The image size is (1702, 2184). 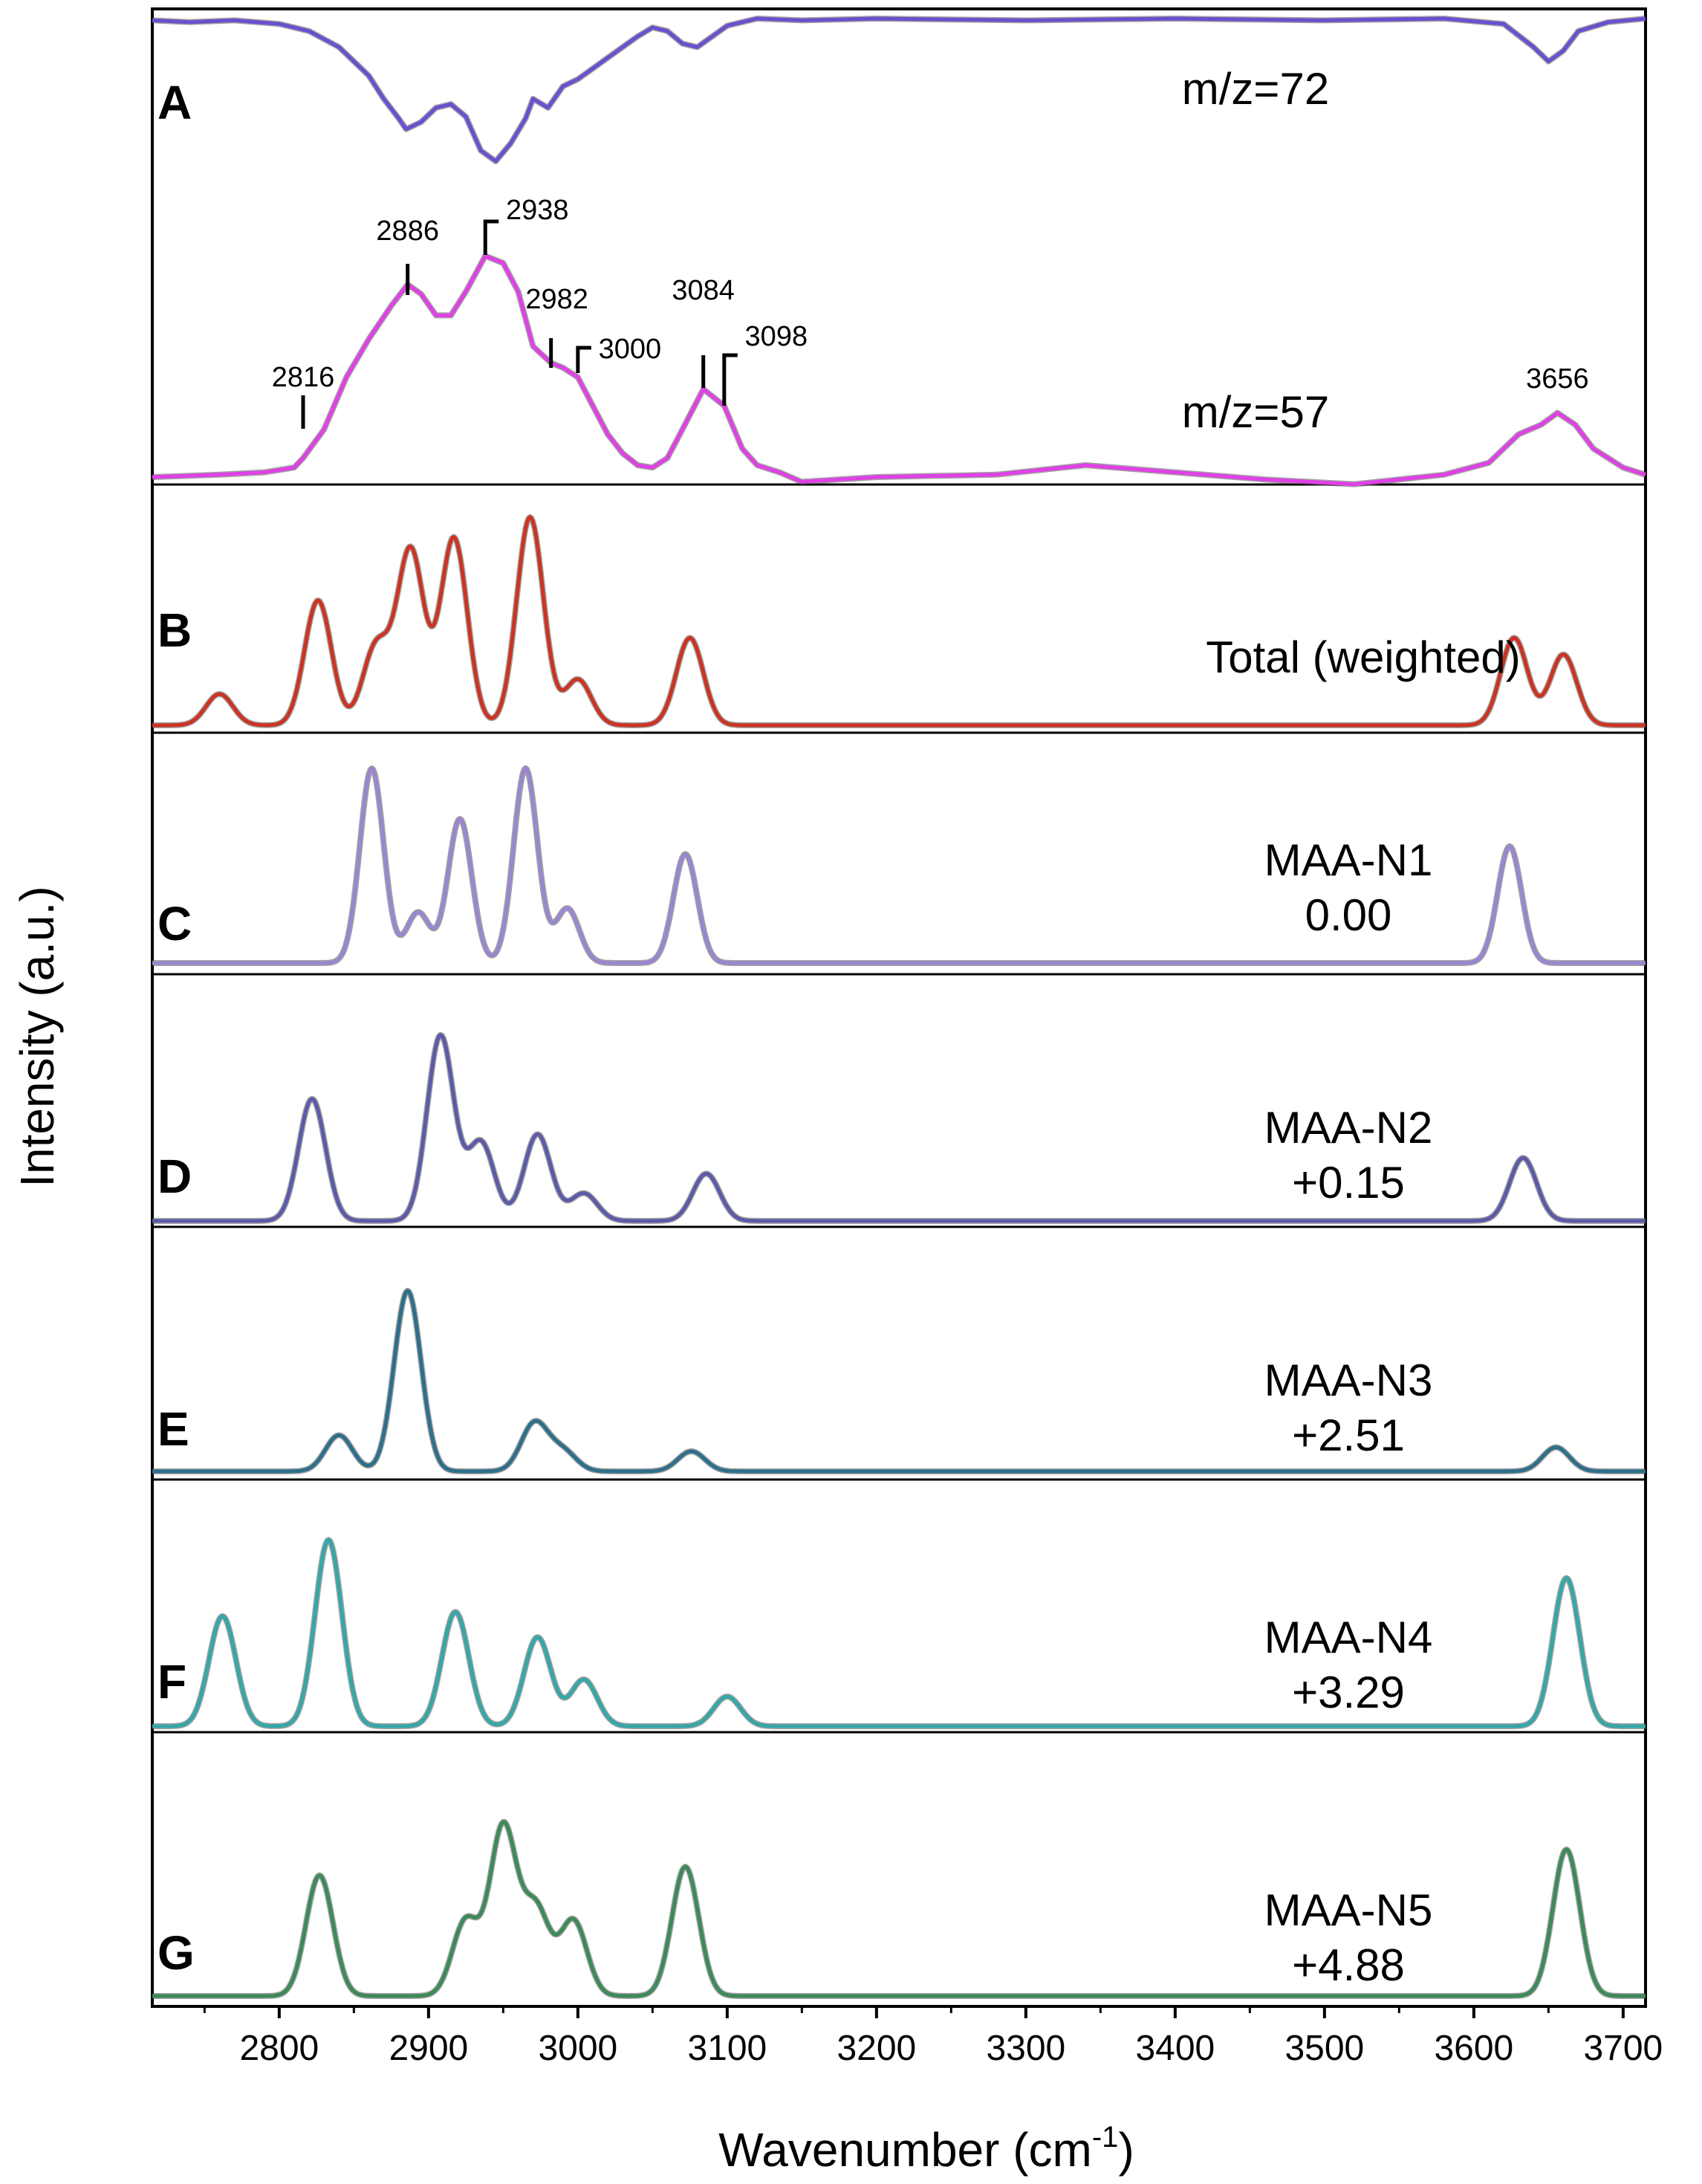 I want to click on spectrum-m-z-57-shadow, so click(x=899, y=370).